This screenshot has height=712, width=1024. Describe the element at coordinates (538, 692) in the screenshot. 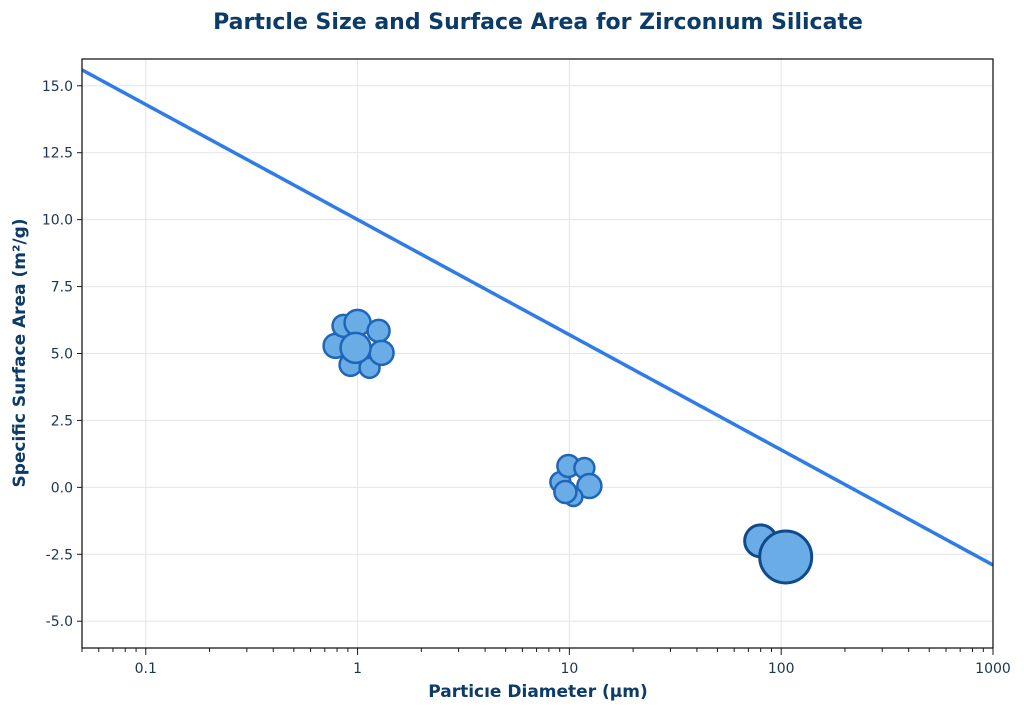

I see `x-axis-title: Particıe Diameter (μm)` at that location.